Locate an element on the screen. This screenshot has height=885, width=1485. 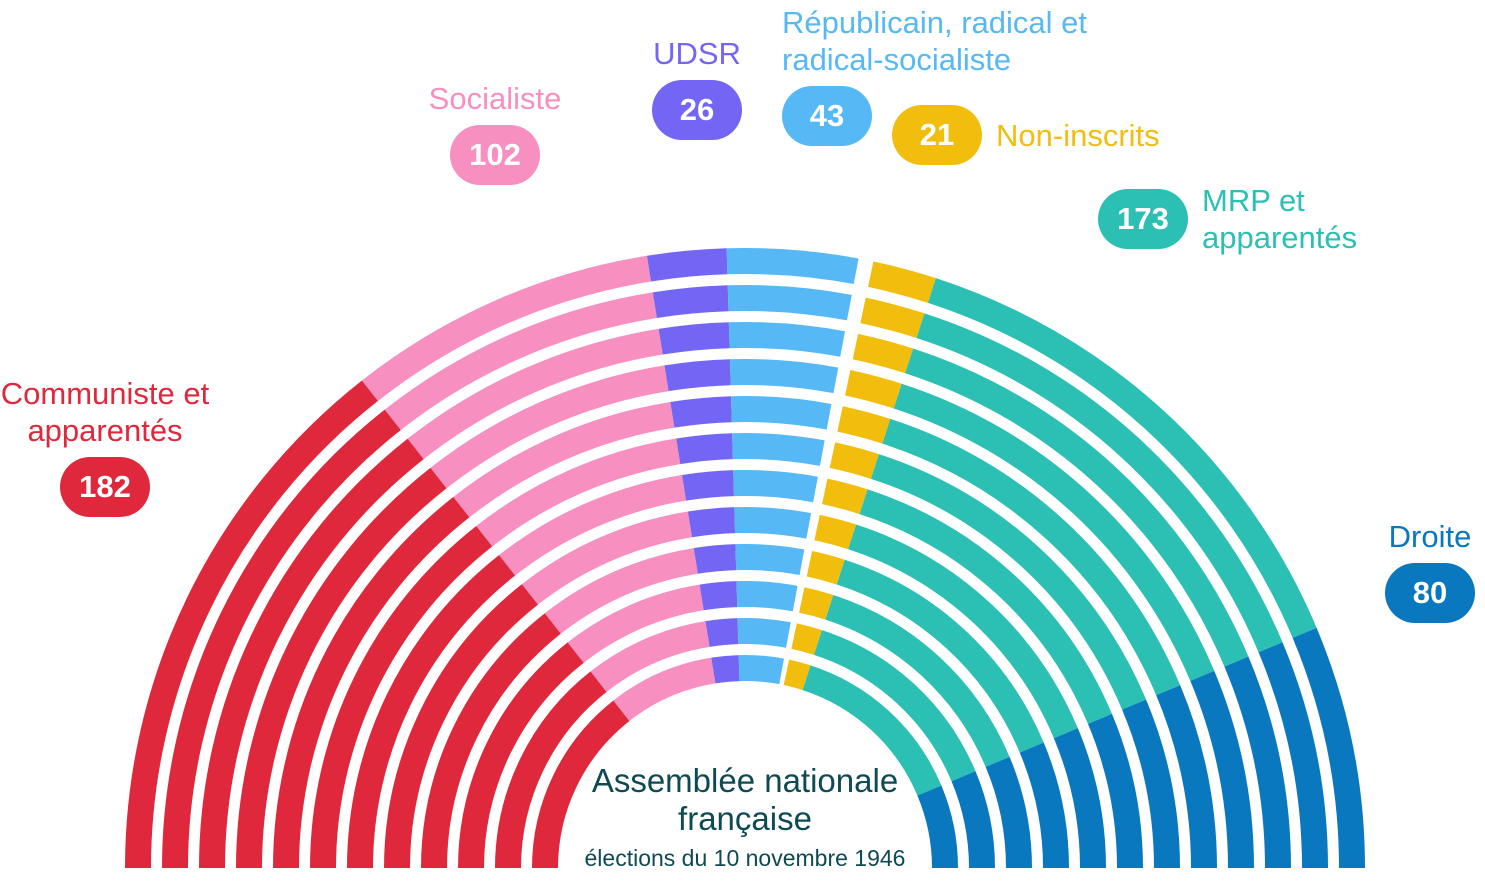
party-label: Communiste et apparentés 182 is located at coordinates (105, 446).